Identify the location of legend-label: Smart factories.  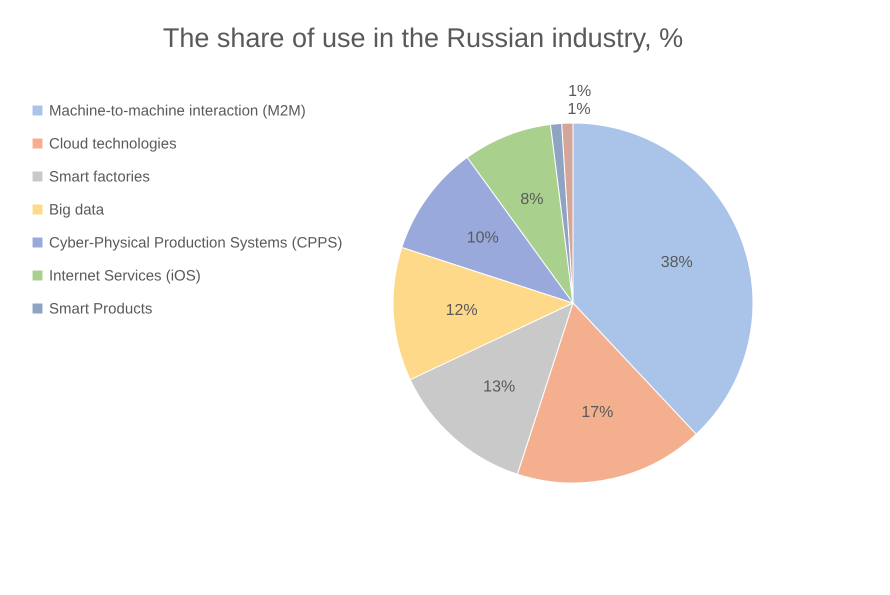
(99, 177).